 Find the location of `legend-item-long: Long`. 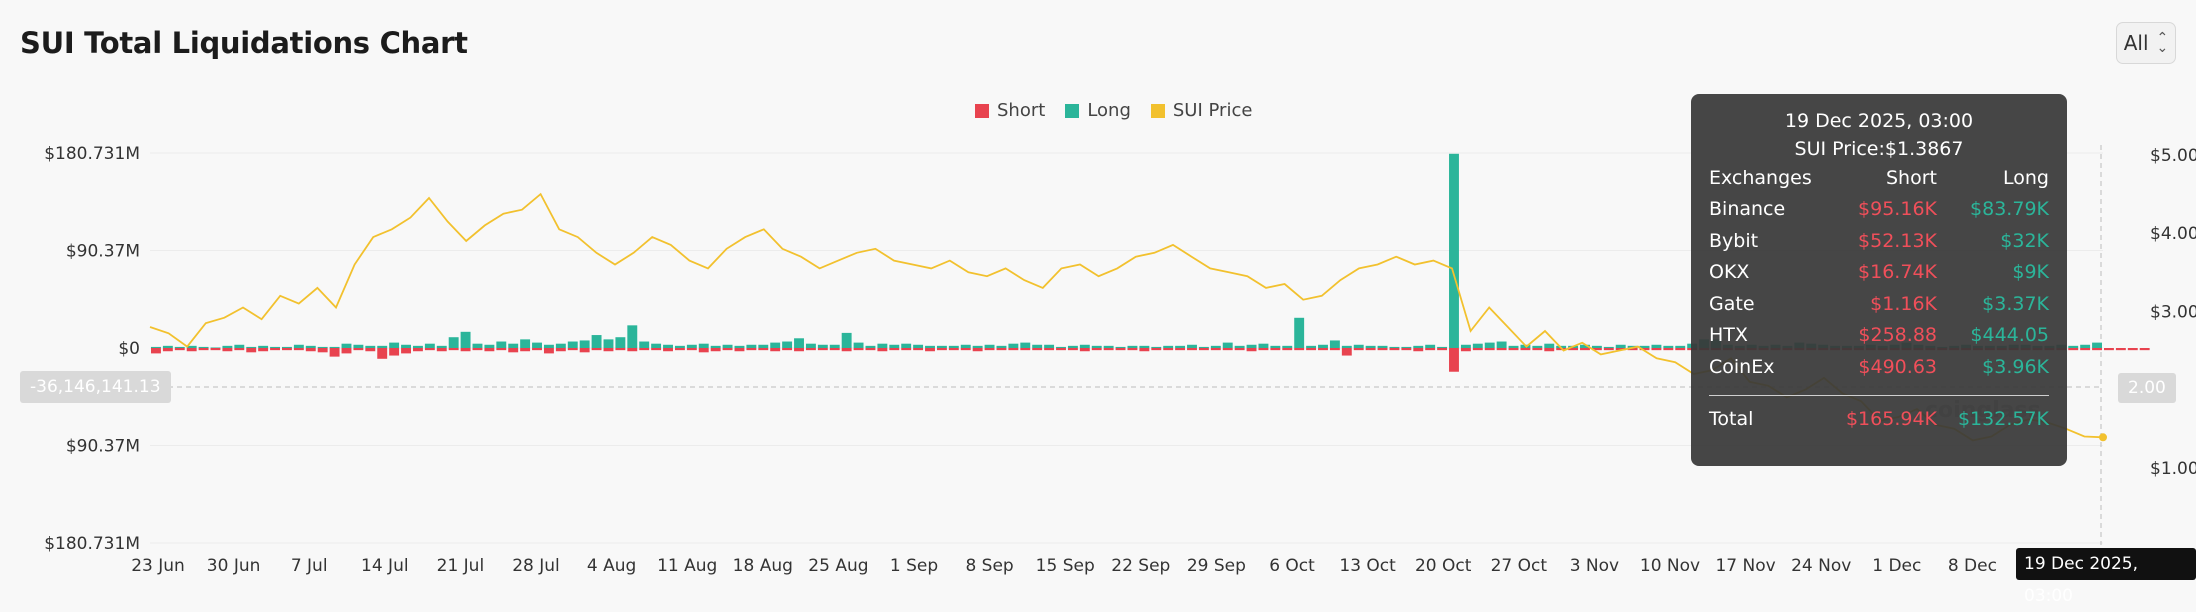

legend-item-long: Long is located at coordinates (1098, 110).